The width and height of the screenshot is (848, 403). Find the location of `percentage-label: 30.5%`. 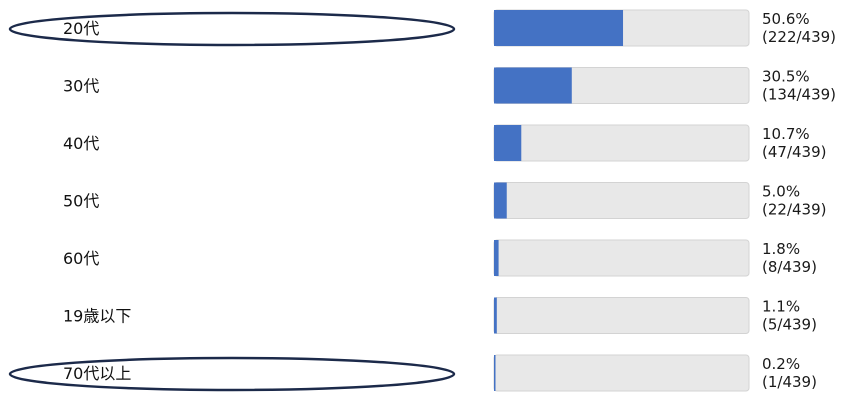

percentage-label: 30.5% is located at coordinates (786, 77).